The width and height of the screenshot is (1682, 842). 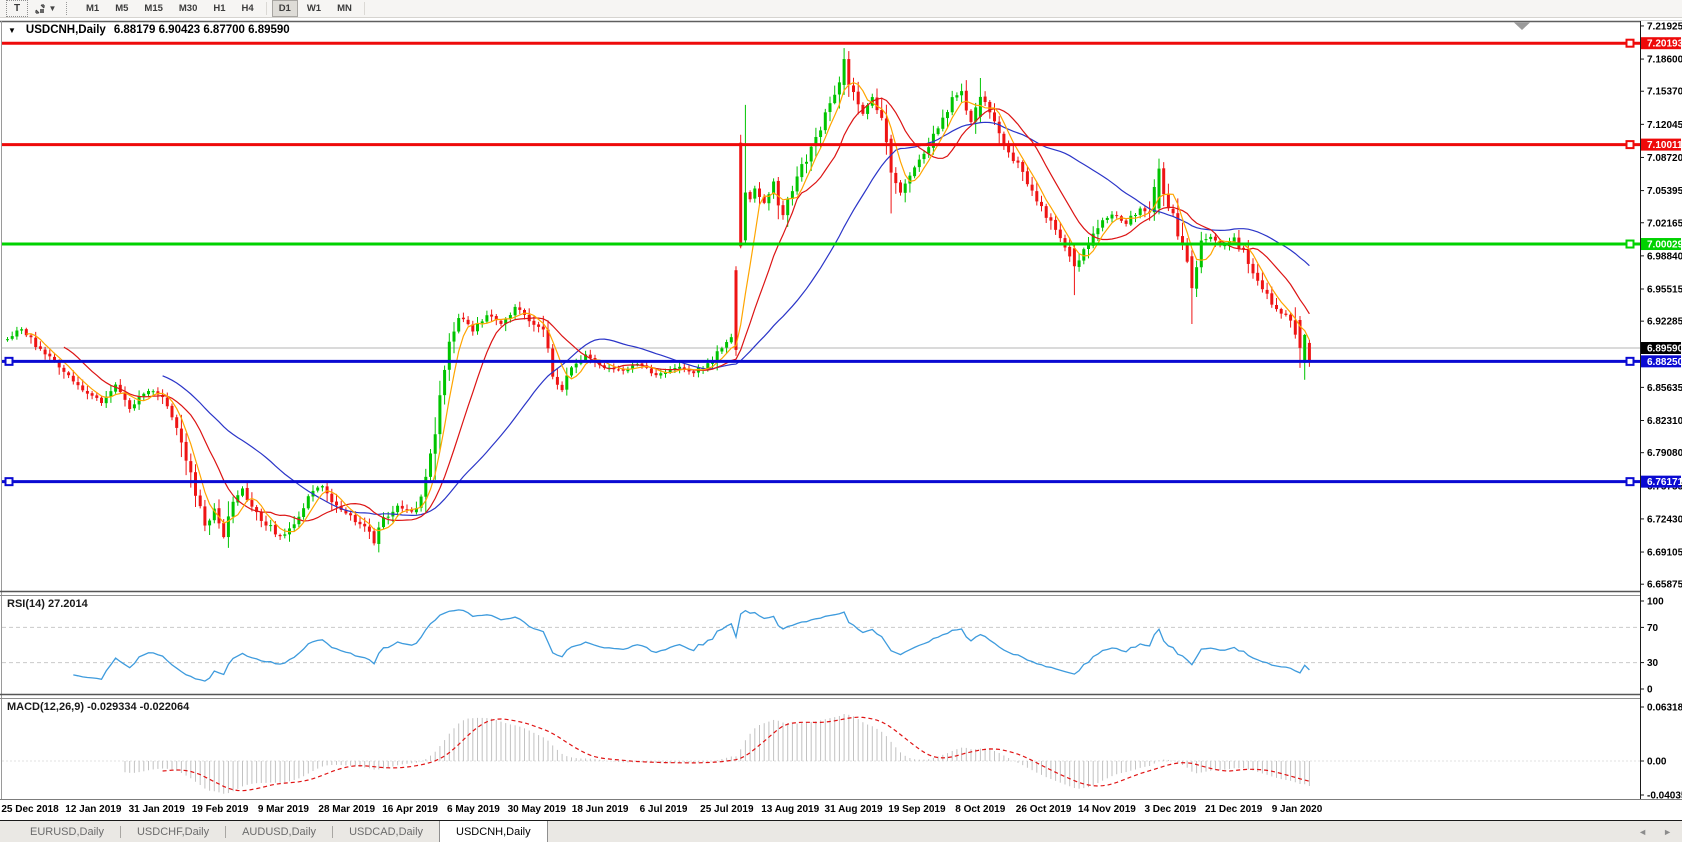 I want to click on date-tick-label: 13 Aug 2019, so click(x=790, y=809).